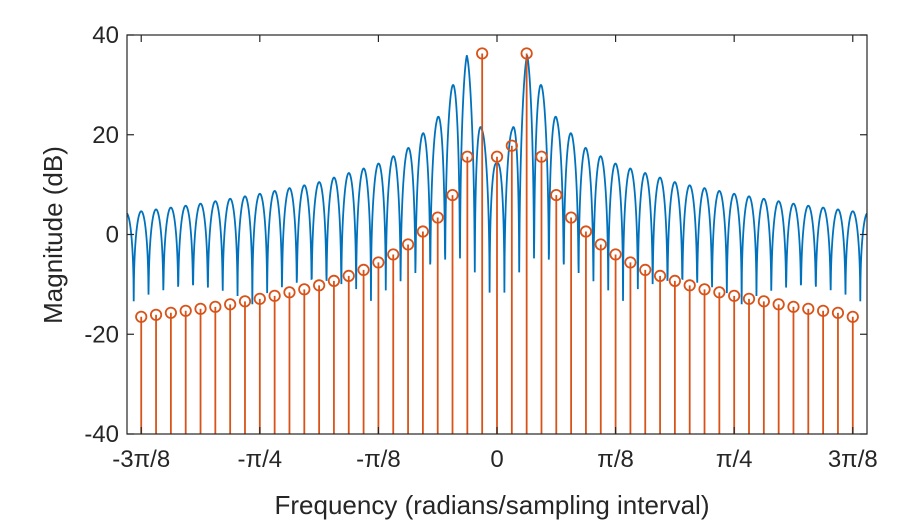 Image resolution: width=897 pixels, height=528 pixels. What do you see at coordinates (496, 459) in the screenshot?
I see `x-tick-label: 0` at bounding box center [496, 459].